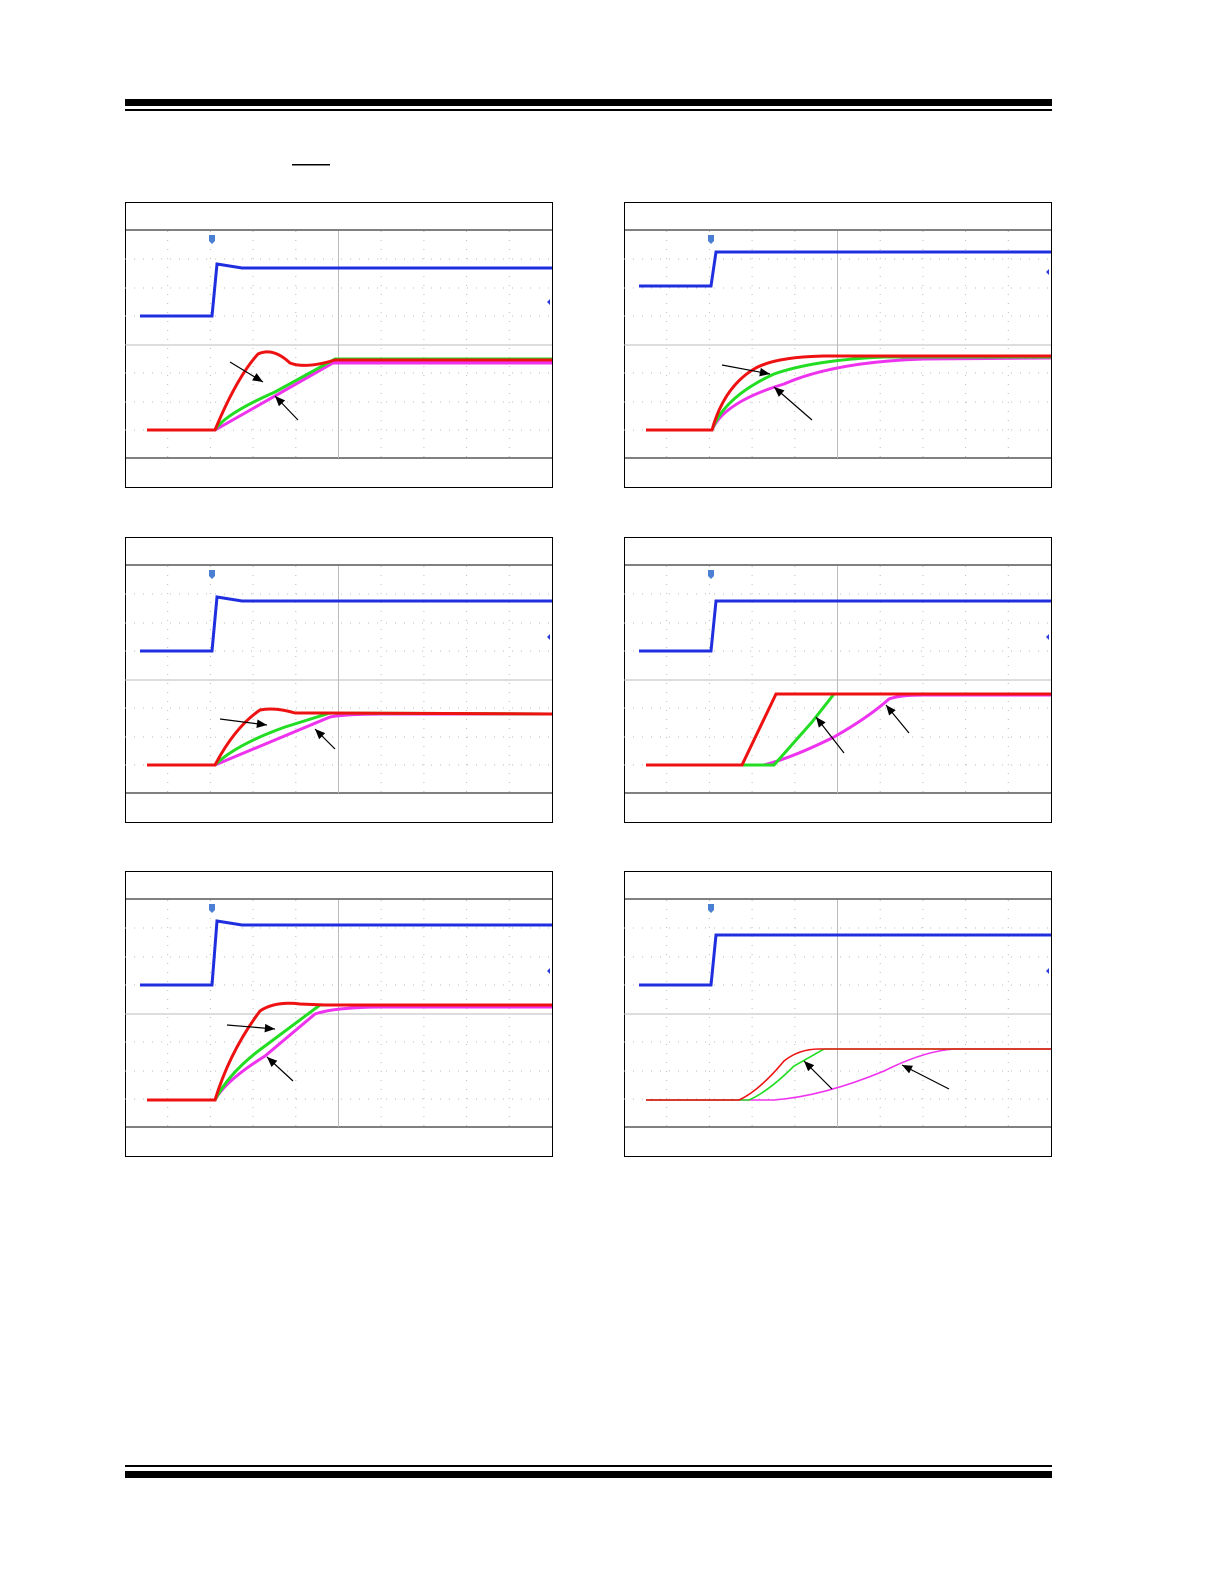  I want to click on footer-rule-thick, so click(588, 1474).